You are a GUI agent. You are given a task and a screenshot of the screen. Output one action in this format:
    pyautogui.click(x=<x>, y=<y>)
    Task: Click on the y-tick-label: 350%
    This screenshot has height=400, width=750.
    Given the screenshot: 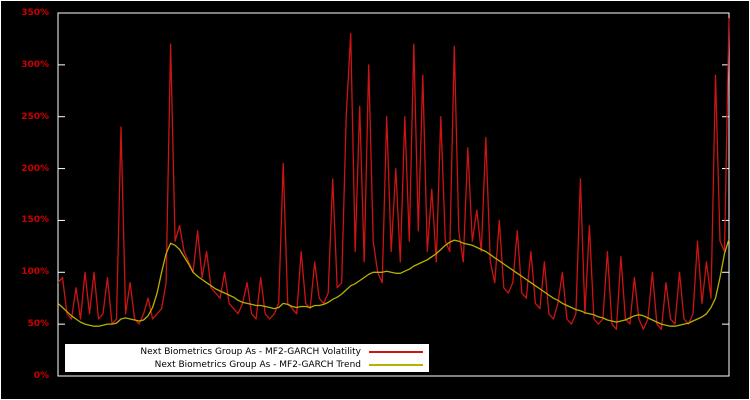 What is the action you would take?
    pyautogui.click(x=35, y=13)
    